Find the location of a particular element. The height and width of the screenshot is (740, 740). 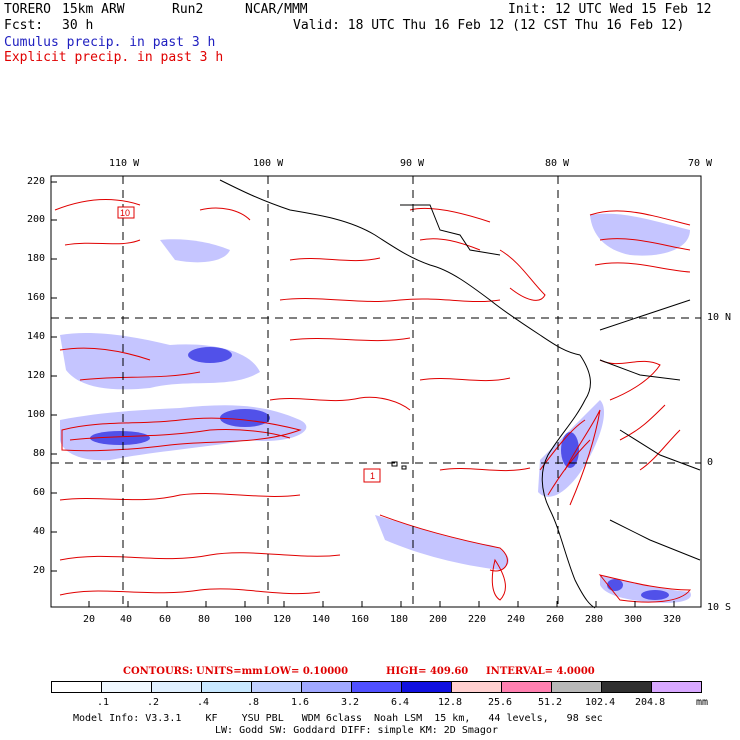

y-tick-label: 180 is located at coordinates (36, 258).